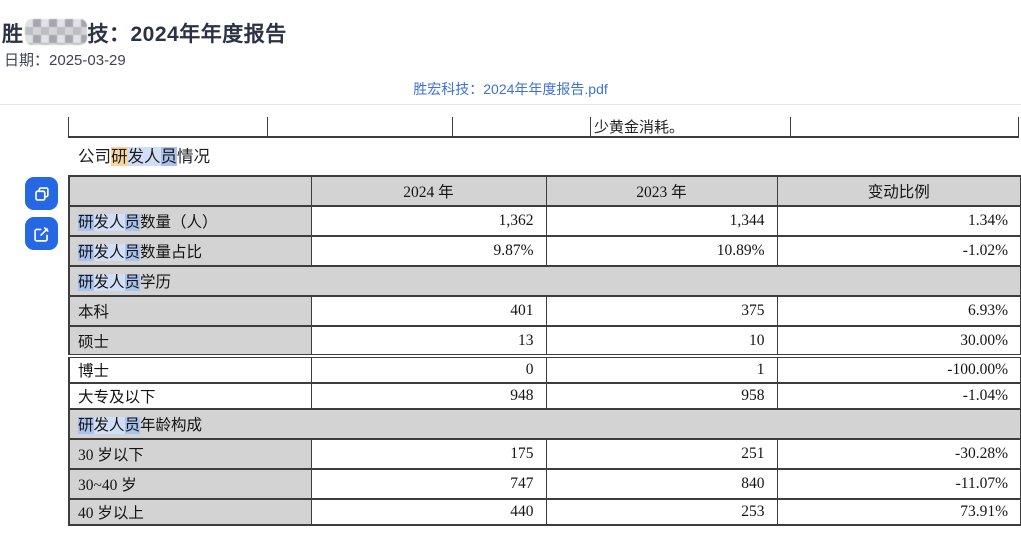 The image size is (1021, 542). What do you see at coordinates (190, 396) in the screenshot?
I see `row-label-cell: 大专及以下` at bounding box center [190, 396].